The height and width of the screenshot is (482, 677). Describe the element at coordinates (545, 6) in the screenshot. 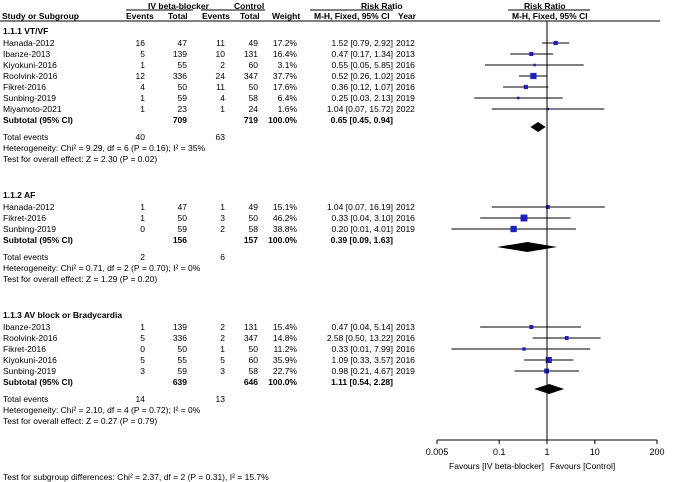

I see `effect-title-plot: Risk Ratio` at that location.